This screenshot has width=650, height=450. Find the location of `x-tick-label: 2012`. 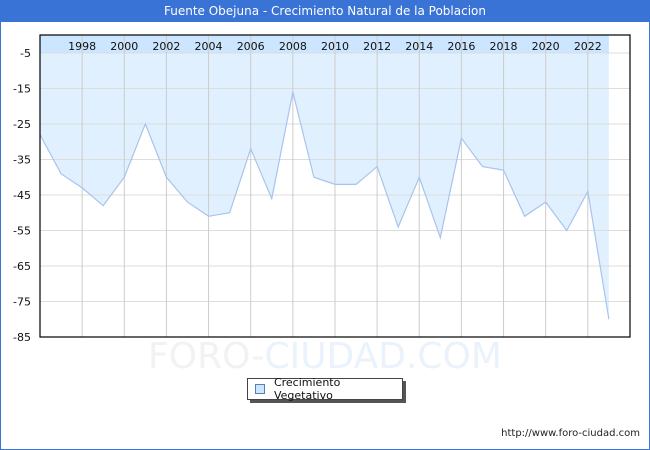

x-tick-label: 2012 is located at coordinates (377, 46).